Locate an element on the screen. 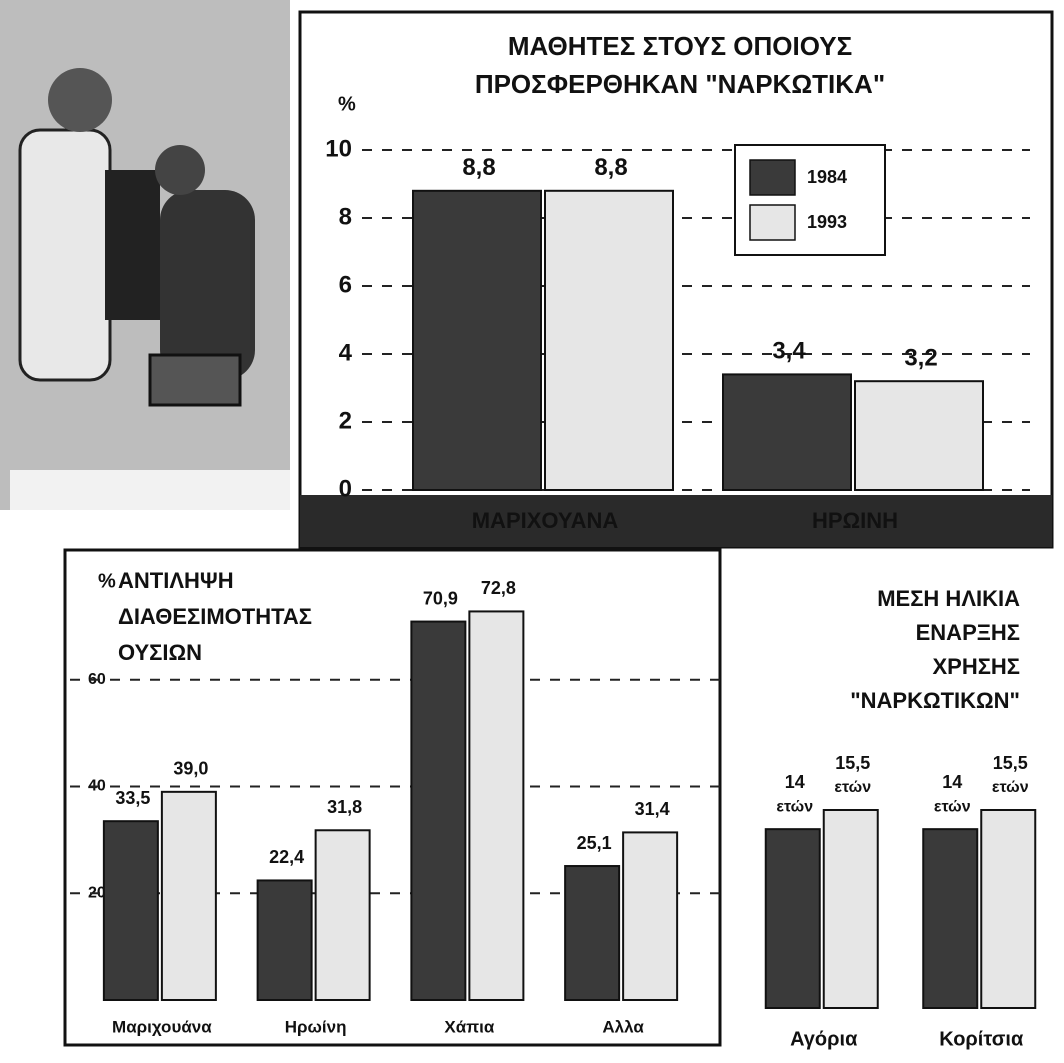 The height and width of the screenshot is (1063, 1064). value-label: 72,8 is located at coordinates (498, 588).